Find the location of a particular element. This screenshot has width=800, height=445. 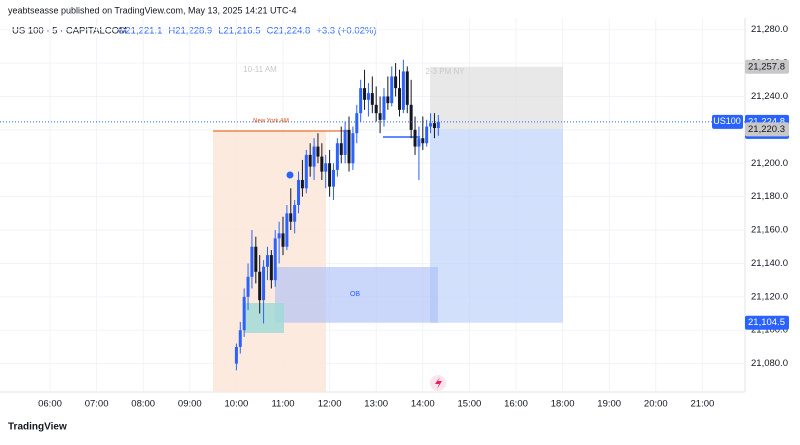

y-tick-label: 21,180.0 is located at coordinates (769, 196).